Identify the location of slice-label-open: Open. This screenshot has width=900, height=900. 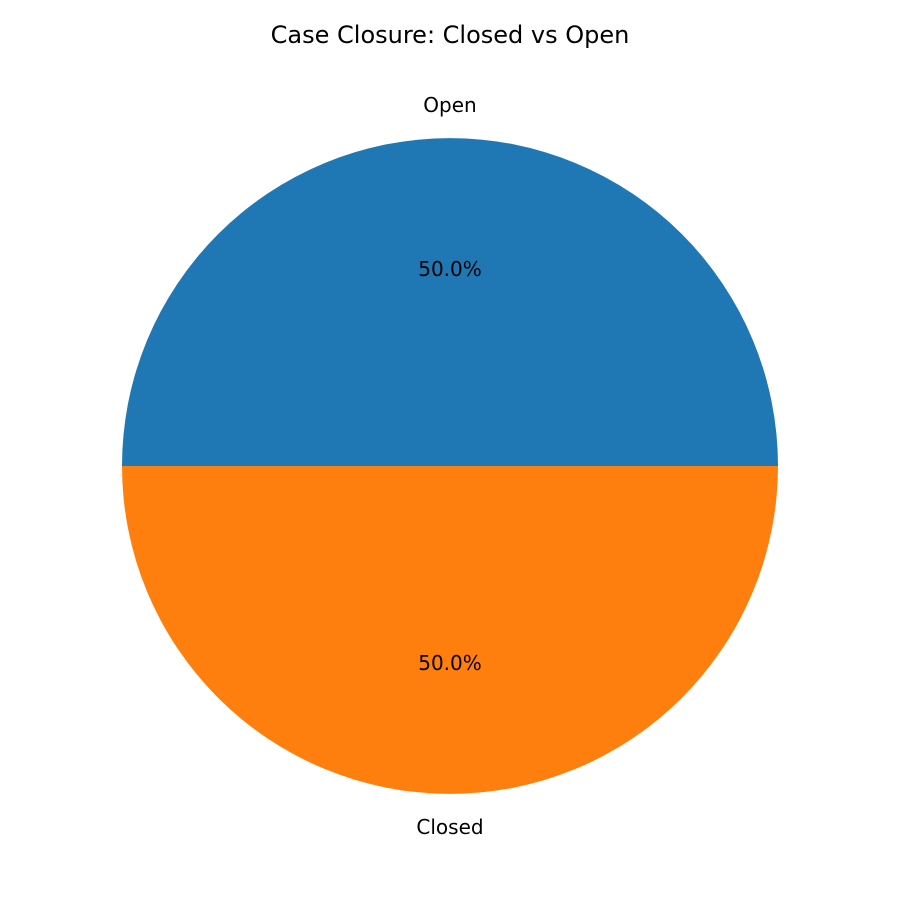
(449, 105).